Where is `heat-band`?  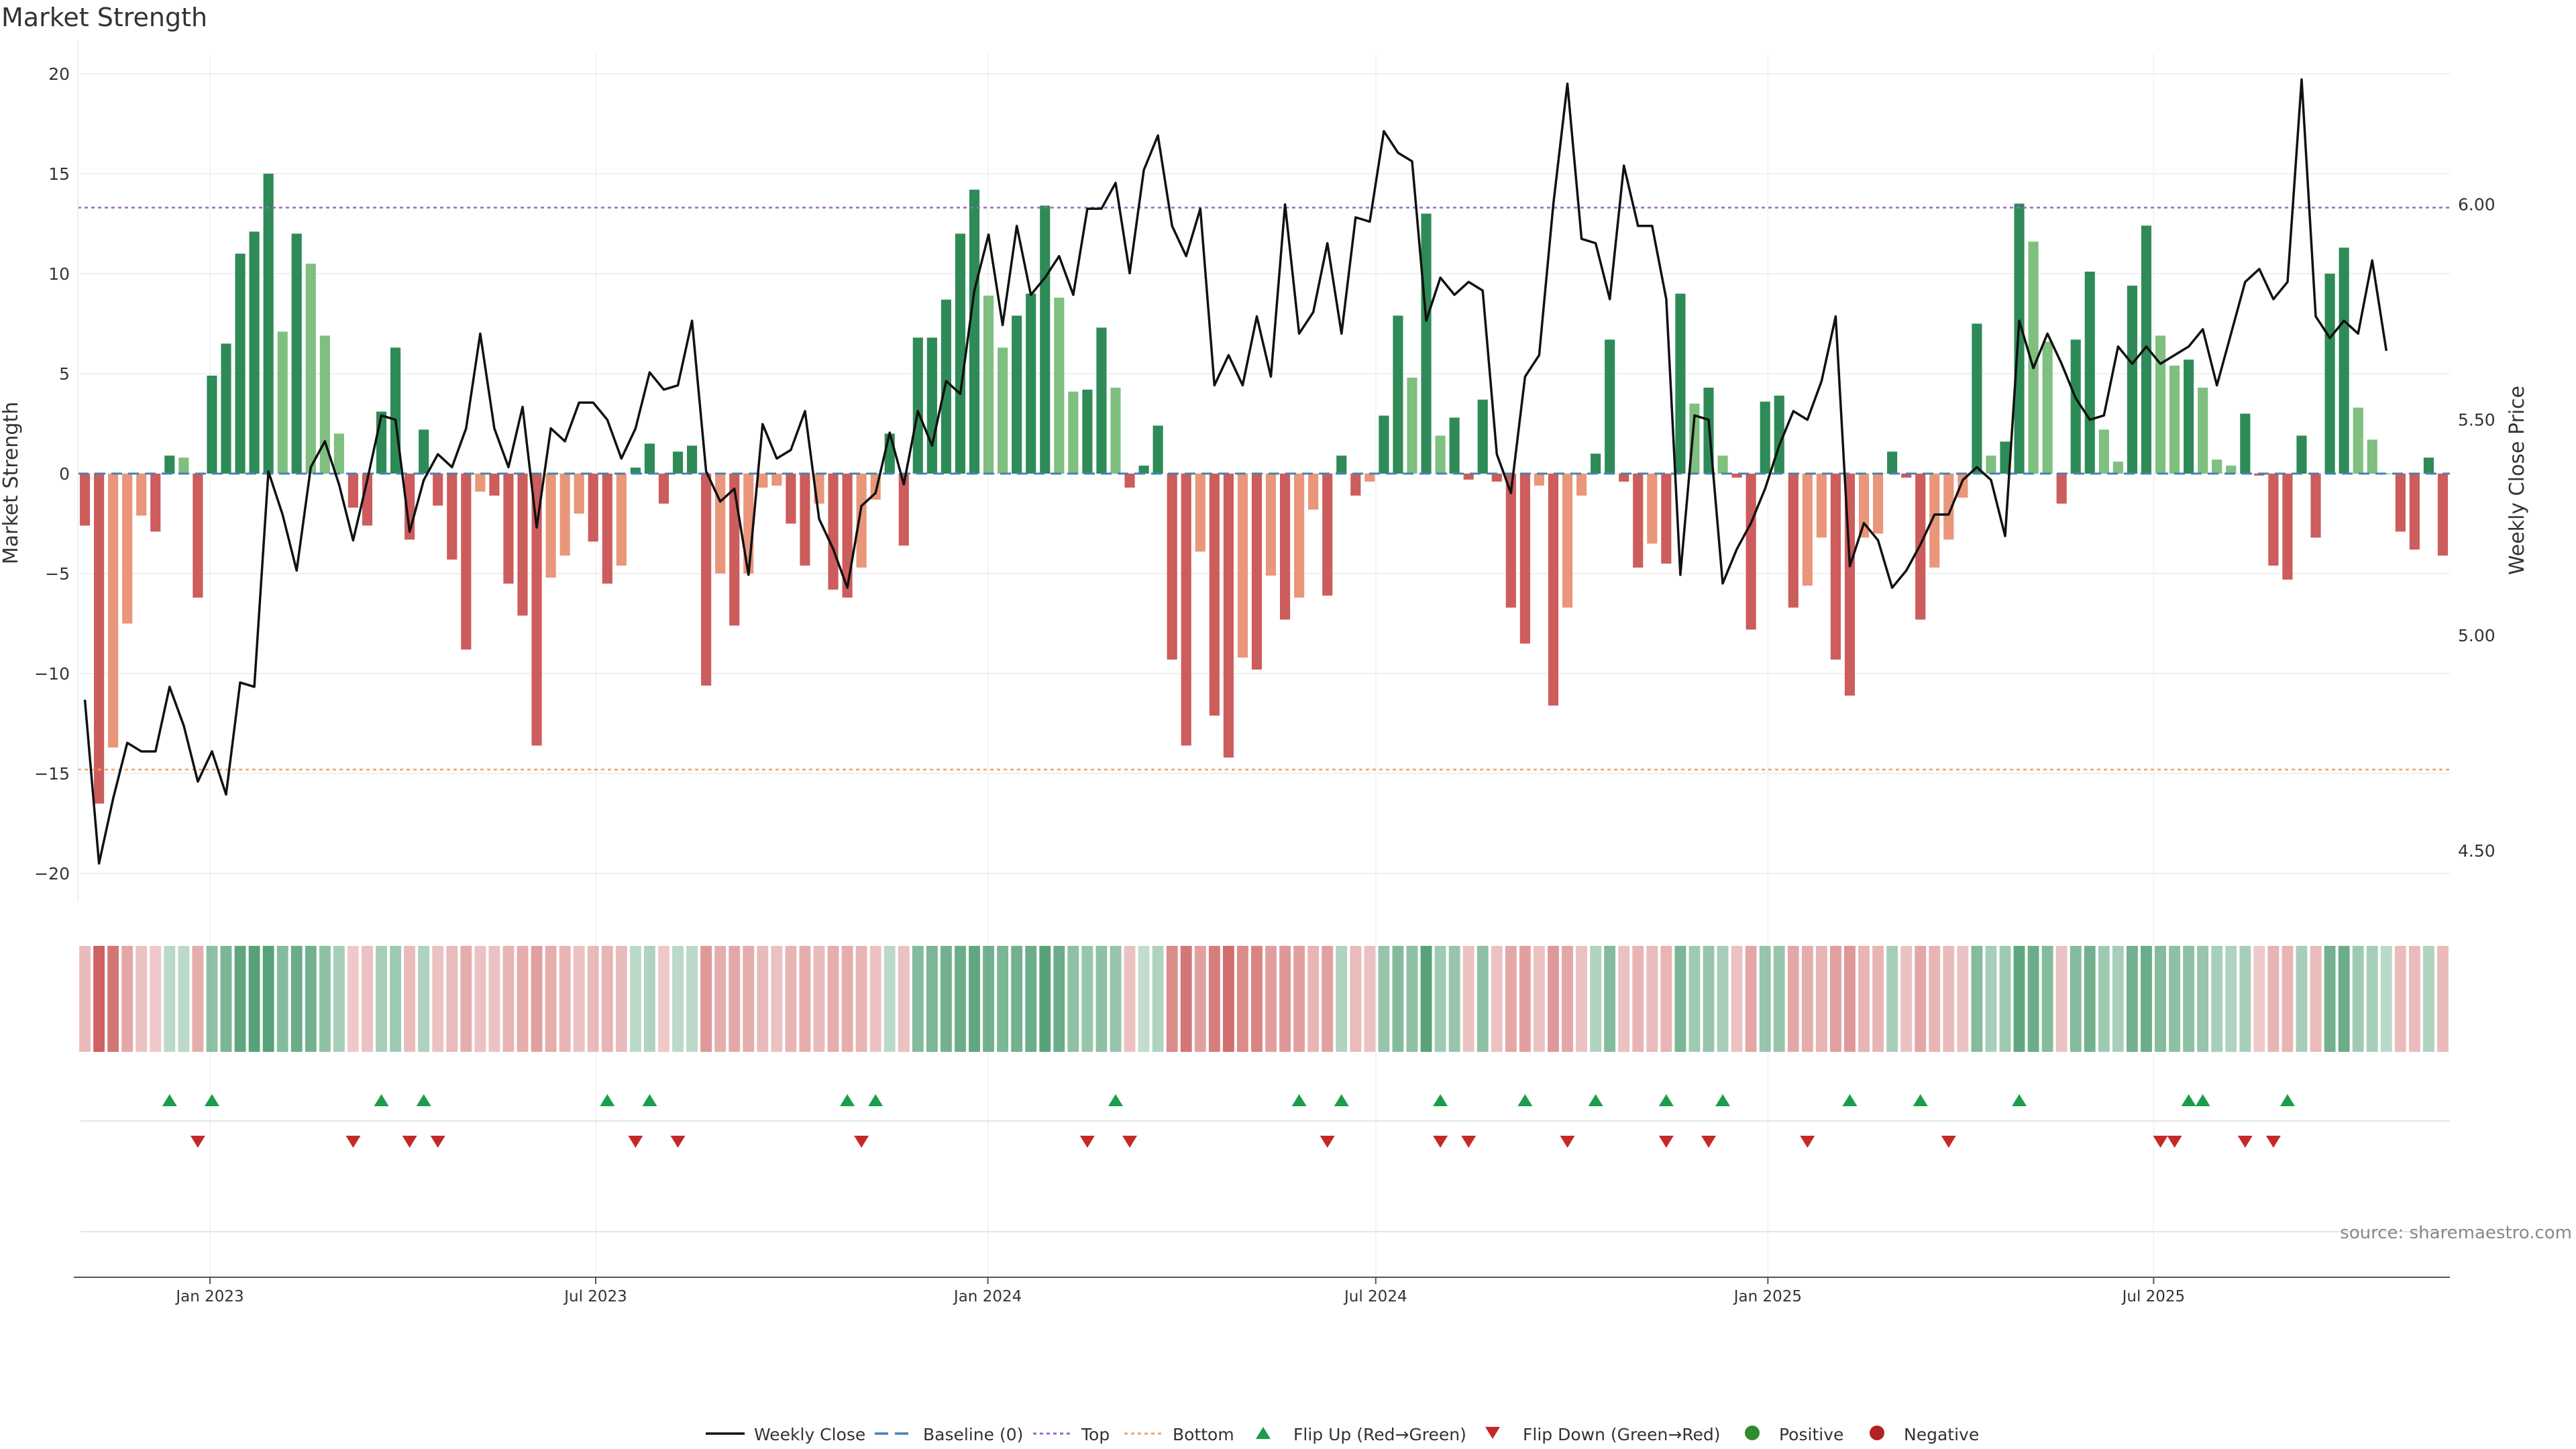
heat-band is located at coordinates (1264, 999).